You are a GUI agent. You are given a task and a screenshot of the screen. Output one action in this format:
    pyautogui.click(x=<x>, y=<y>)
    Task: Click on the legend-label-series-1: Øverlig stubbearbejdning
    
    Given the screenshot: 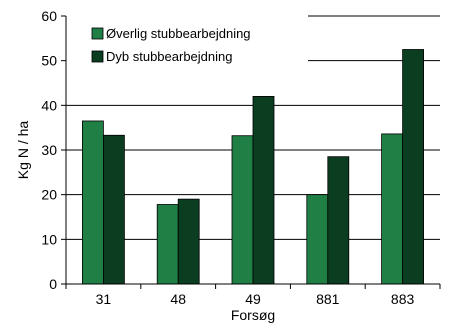 What is the action you would take?
    pyautogui.click(x=178, y=33)
    